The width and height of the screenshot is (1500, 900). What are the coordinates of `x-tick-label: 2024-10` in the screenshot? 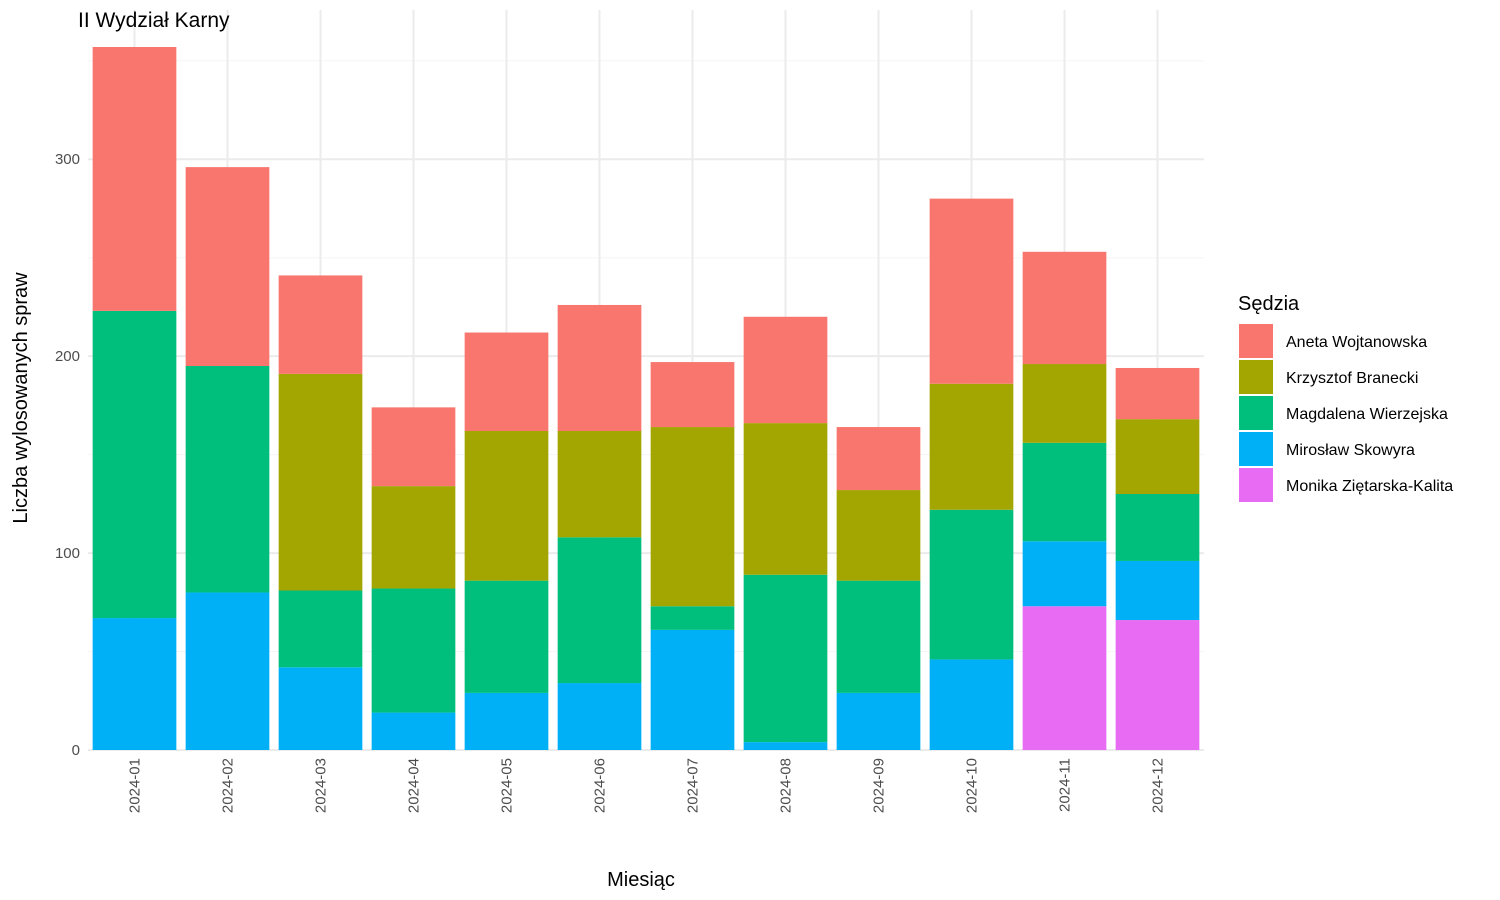 It's located at (972, 785).